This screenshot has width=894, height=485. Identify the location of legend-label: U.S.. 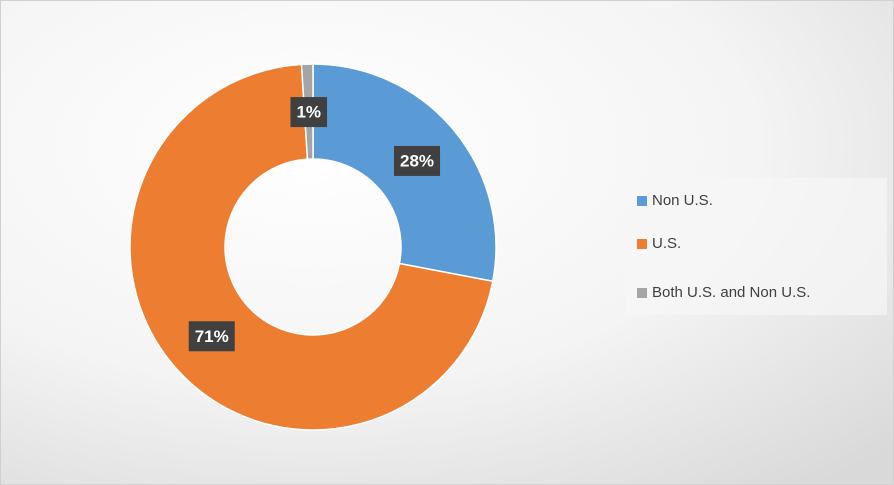
(666, 243).